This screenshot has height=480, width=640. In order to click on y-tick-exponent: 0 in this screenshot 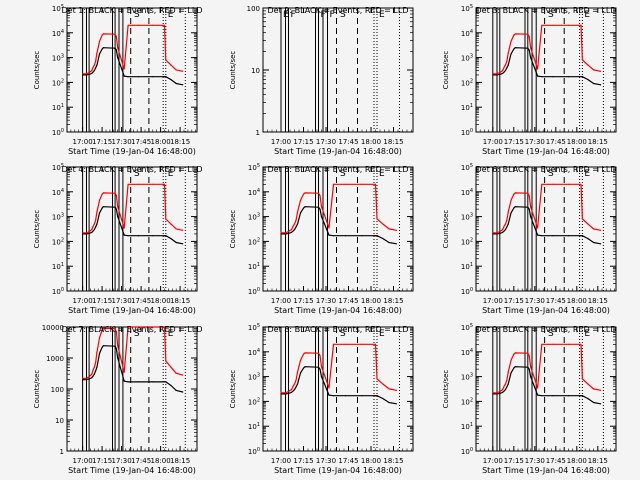, I will do `click(471, 290)`.